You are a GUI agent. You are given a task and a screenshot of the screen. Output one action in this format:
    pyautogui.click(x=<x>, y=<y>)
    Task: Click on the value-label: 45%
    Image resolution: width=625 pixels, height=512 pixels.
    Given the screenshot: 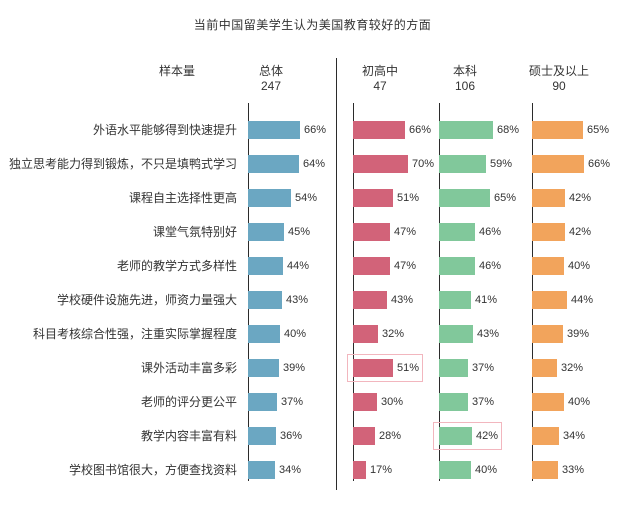 What is the action you would take?
    pyautogui.click(x=299, y=232)
    